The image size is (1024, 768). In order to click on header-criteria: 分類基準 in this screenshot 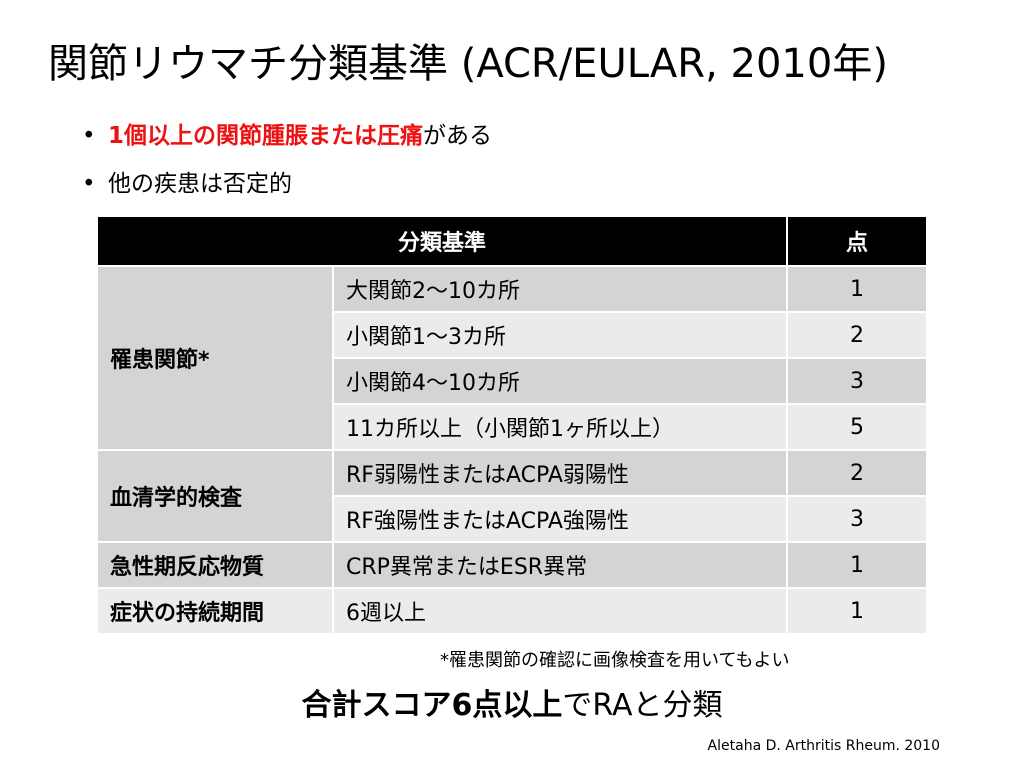, I will do `click(442, 241)`.